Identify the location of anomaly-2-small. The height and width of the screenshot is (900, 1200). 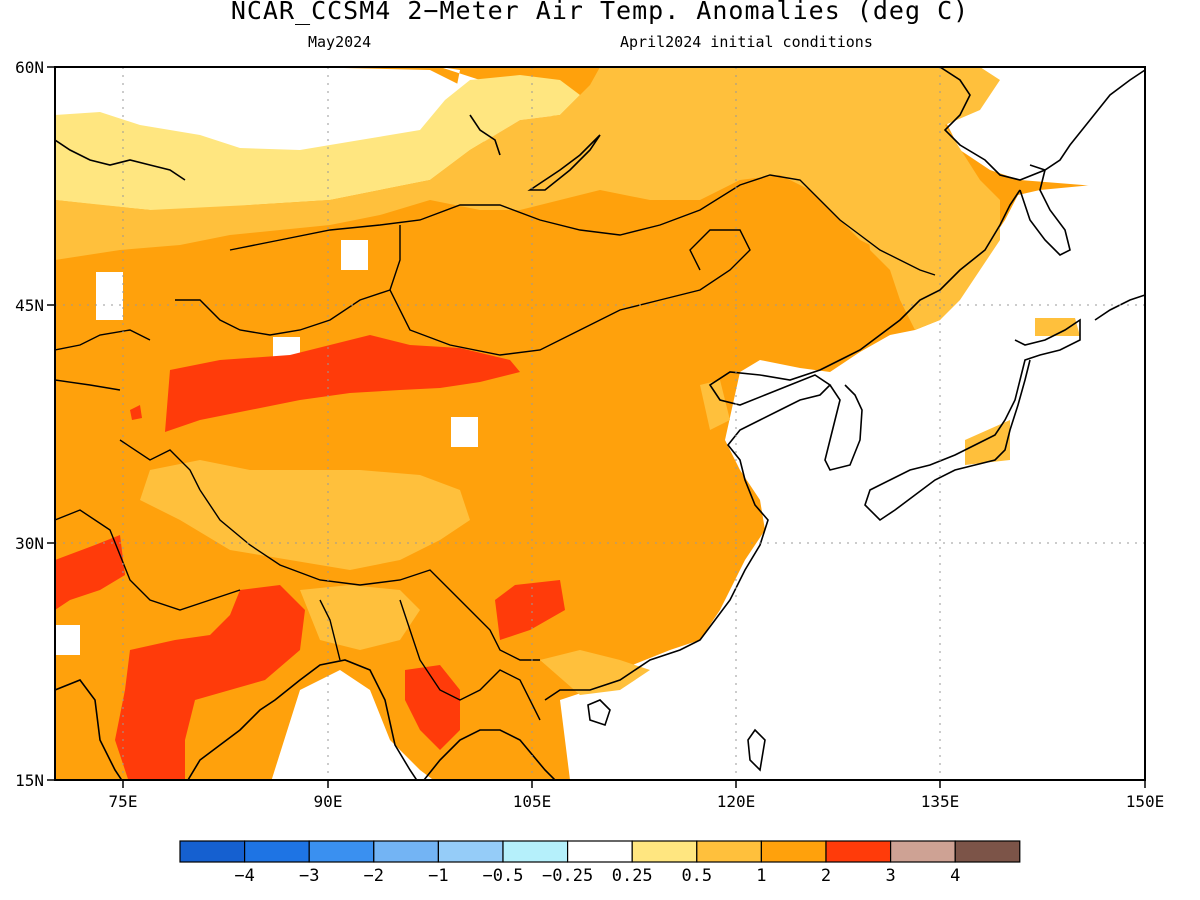
(136, 412).